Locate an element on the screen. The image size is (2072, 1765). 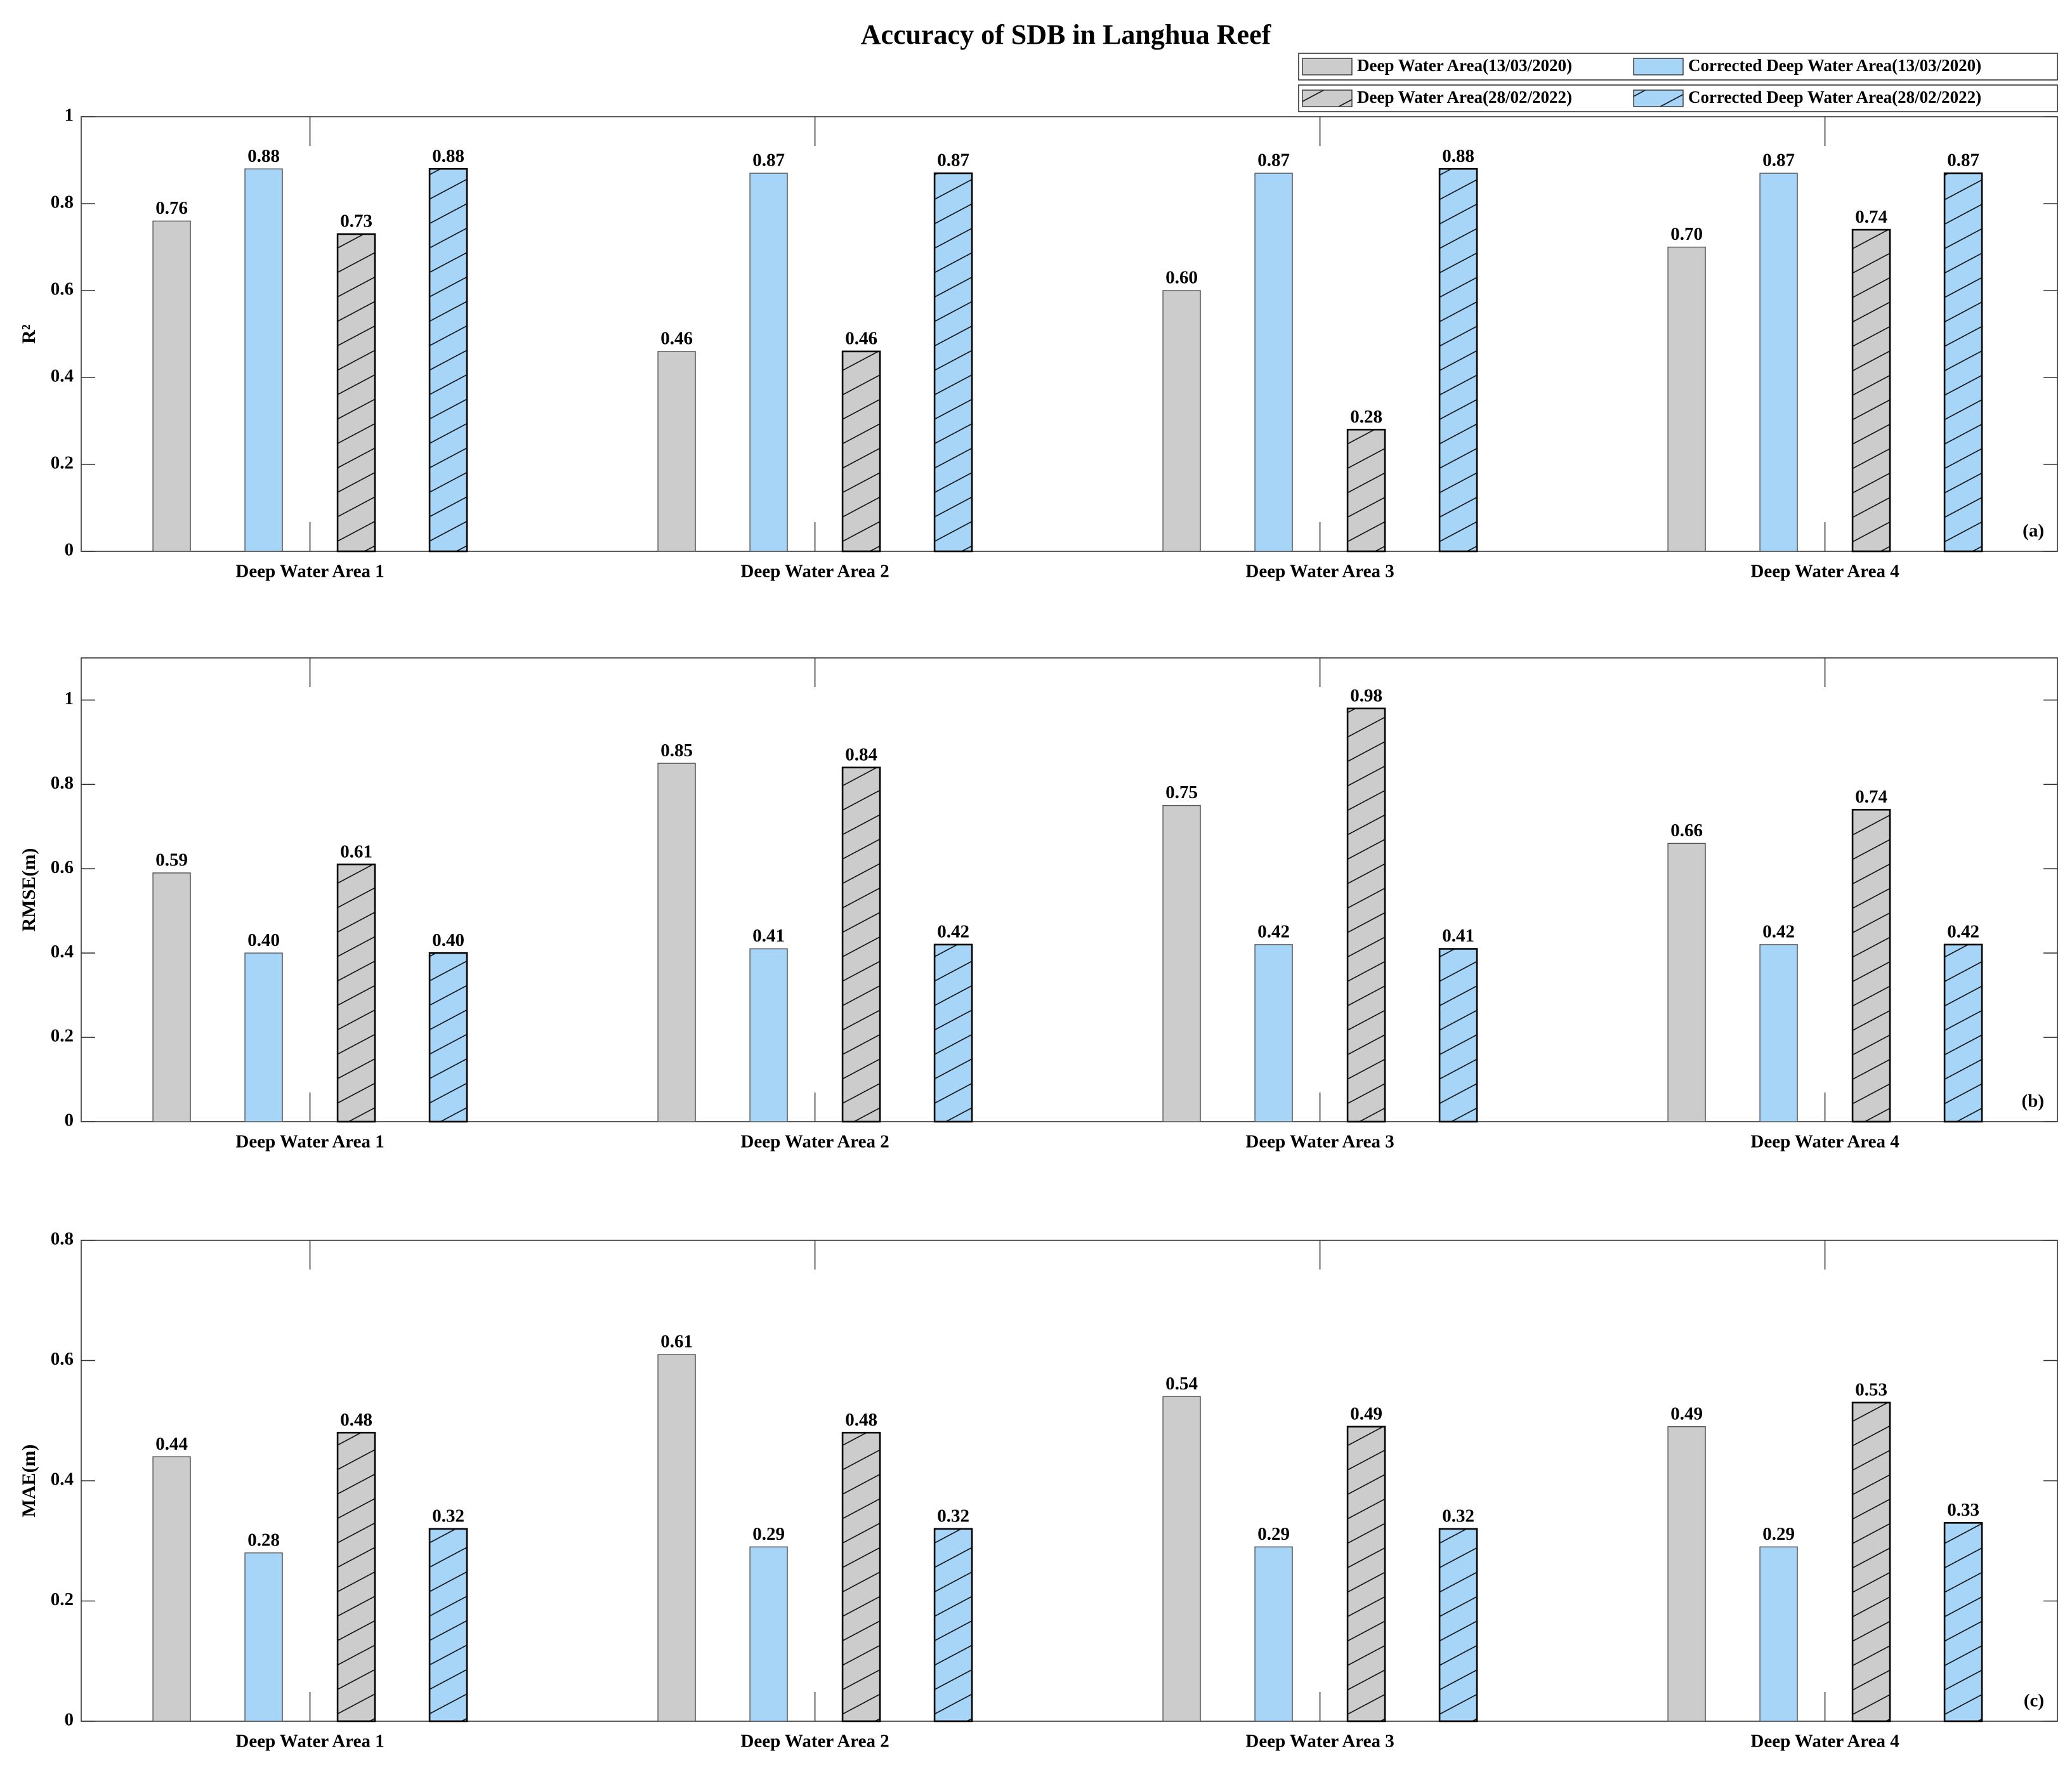
y-tick-label: 0.2 is located at coordinates (62, 1599).